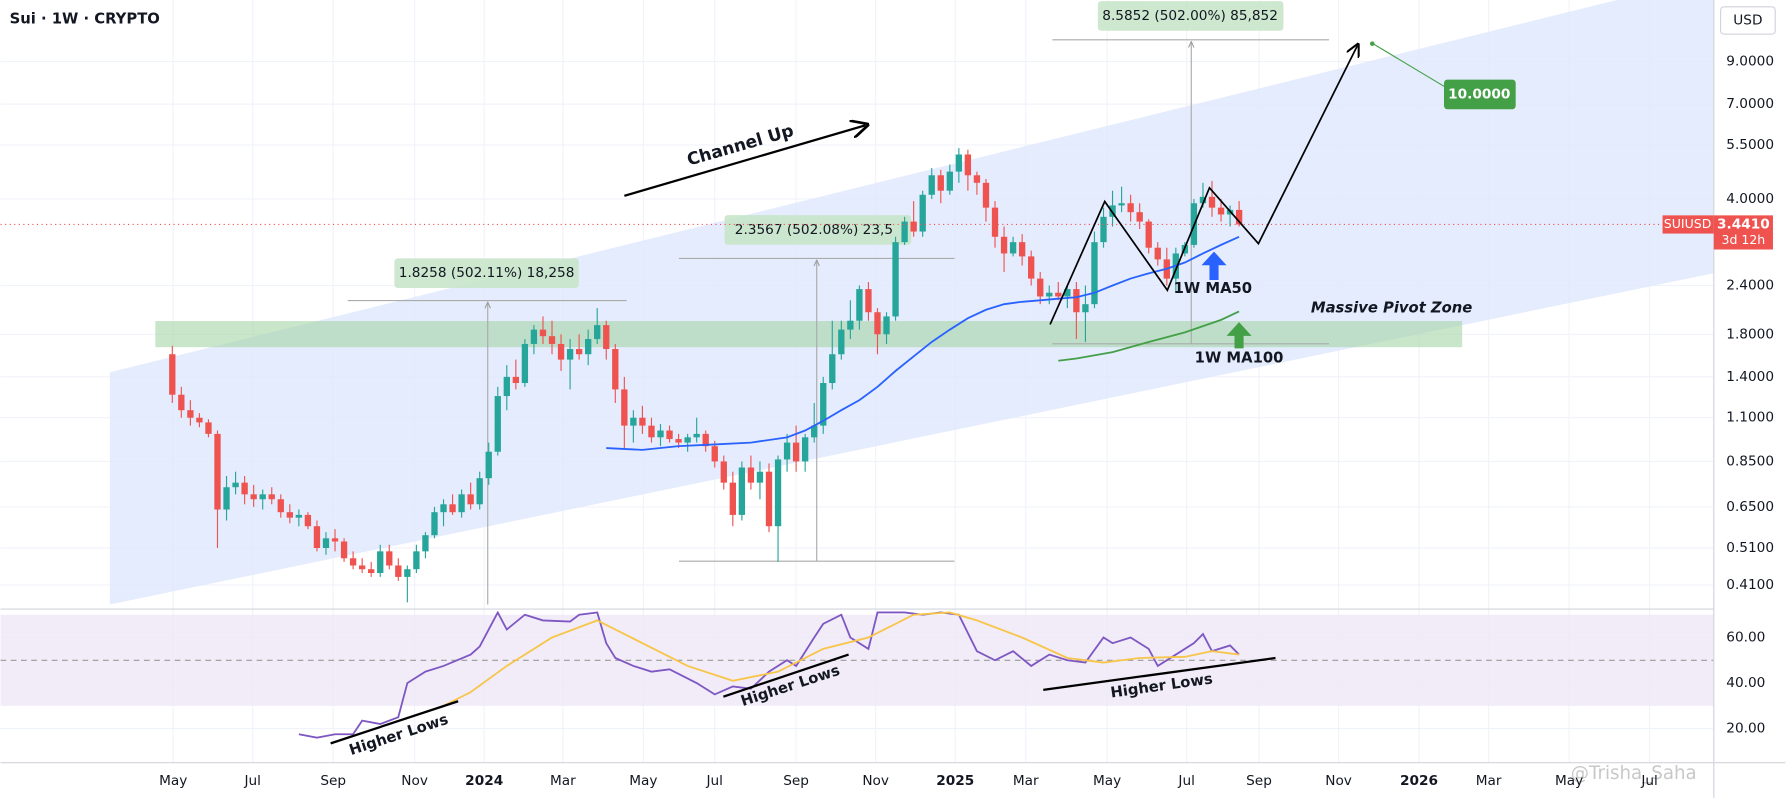 This screenshot has width=1786, height=798. Describe the element at coordinates (1743, 224) in the screenshot. I see `price-label: 3.4410` at that location.